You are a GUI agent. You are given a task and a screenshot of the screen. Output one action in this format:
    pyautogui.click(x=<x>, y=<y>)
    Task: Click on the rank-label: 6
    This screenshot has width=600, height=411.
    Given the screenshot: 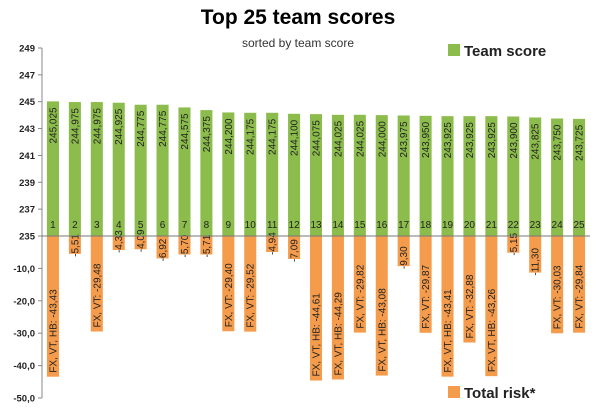 What is the action you would take?
    pyautogui.click(x=163, y=225)
    